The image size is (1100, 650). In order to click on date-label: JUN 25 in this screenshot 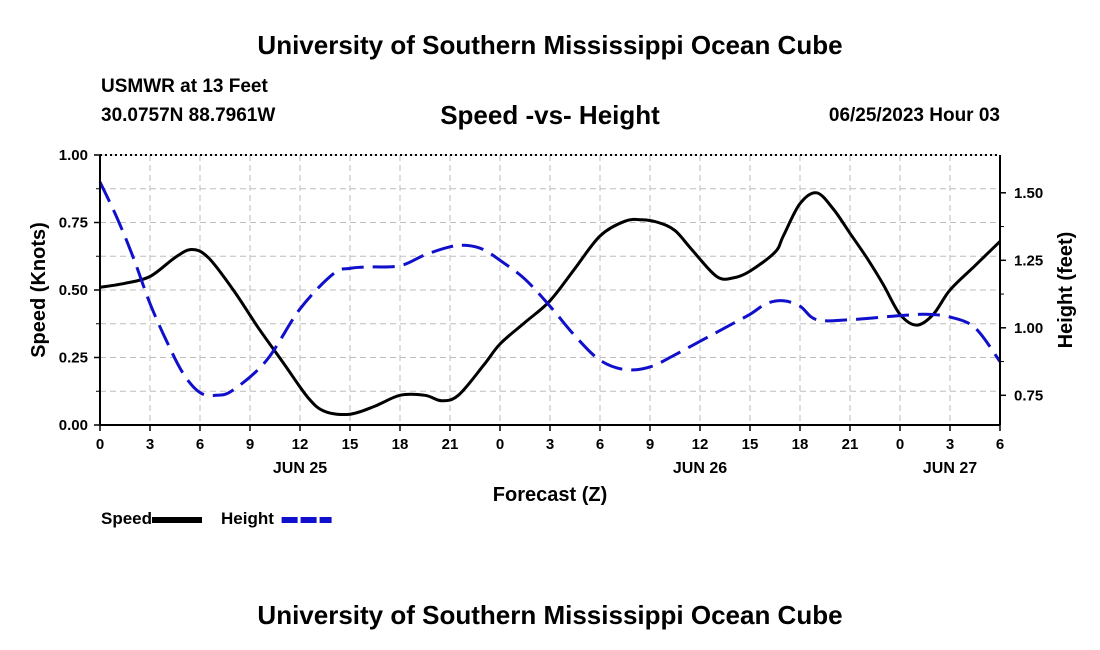, I will do `click(300, 468)`.